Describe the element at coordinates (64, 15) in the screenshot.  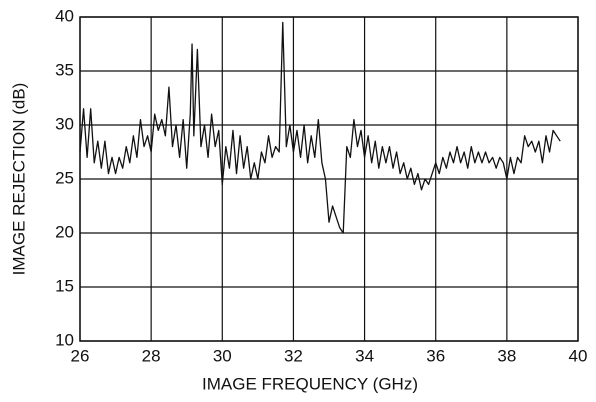
I see `y-tick-label: 40` at that location.